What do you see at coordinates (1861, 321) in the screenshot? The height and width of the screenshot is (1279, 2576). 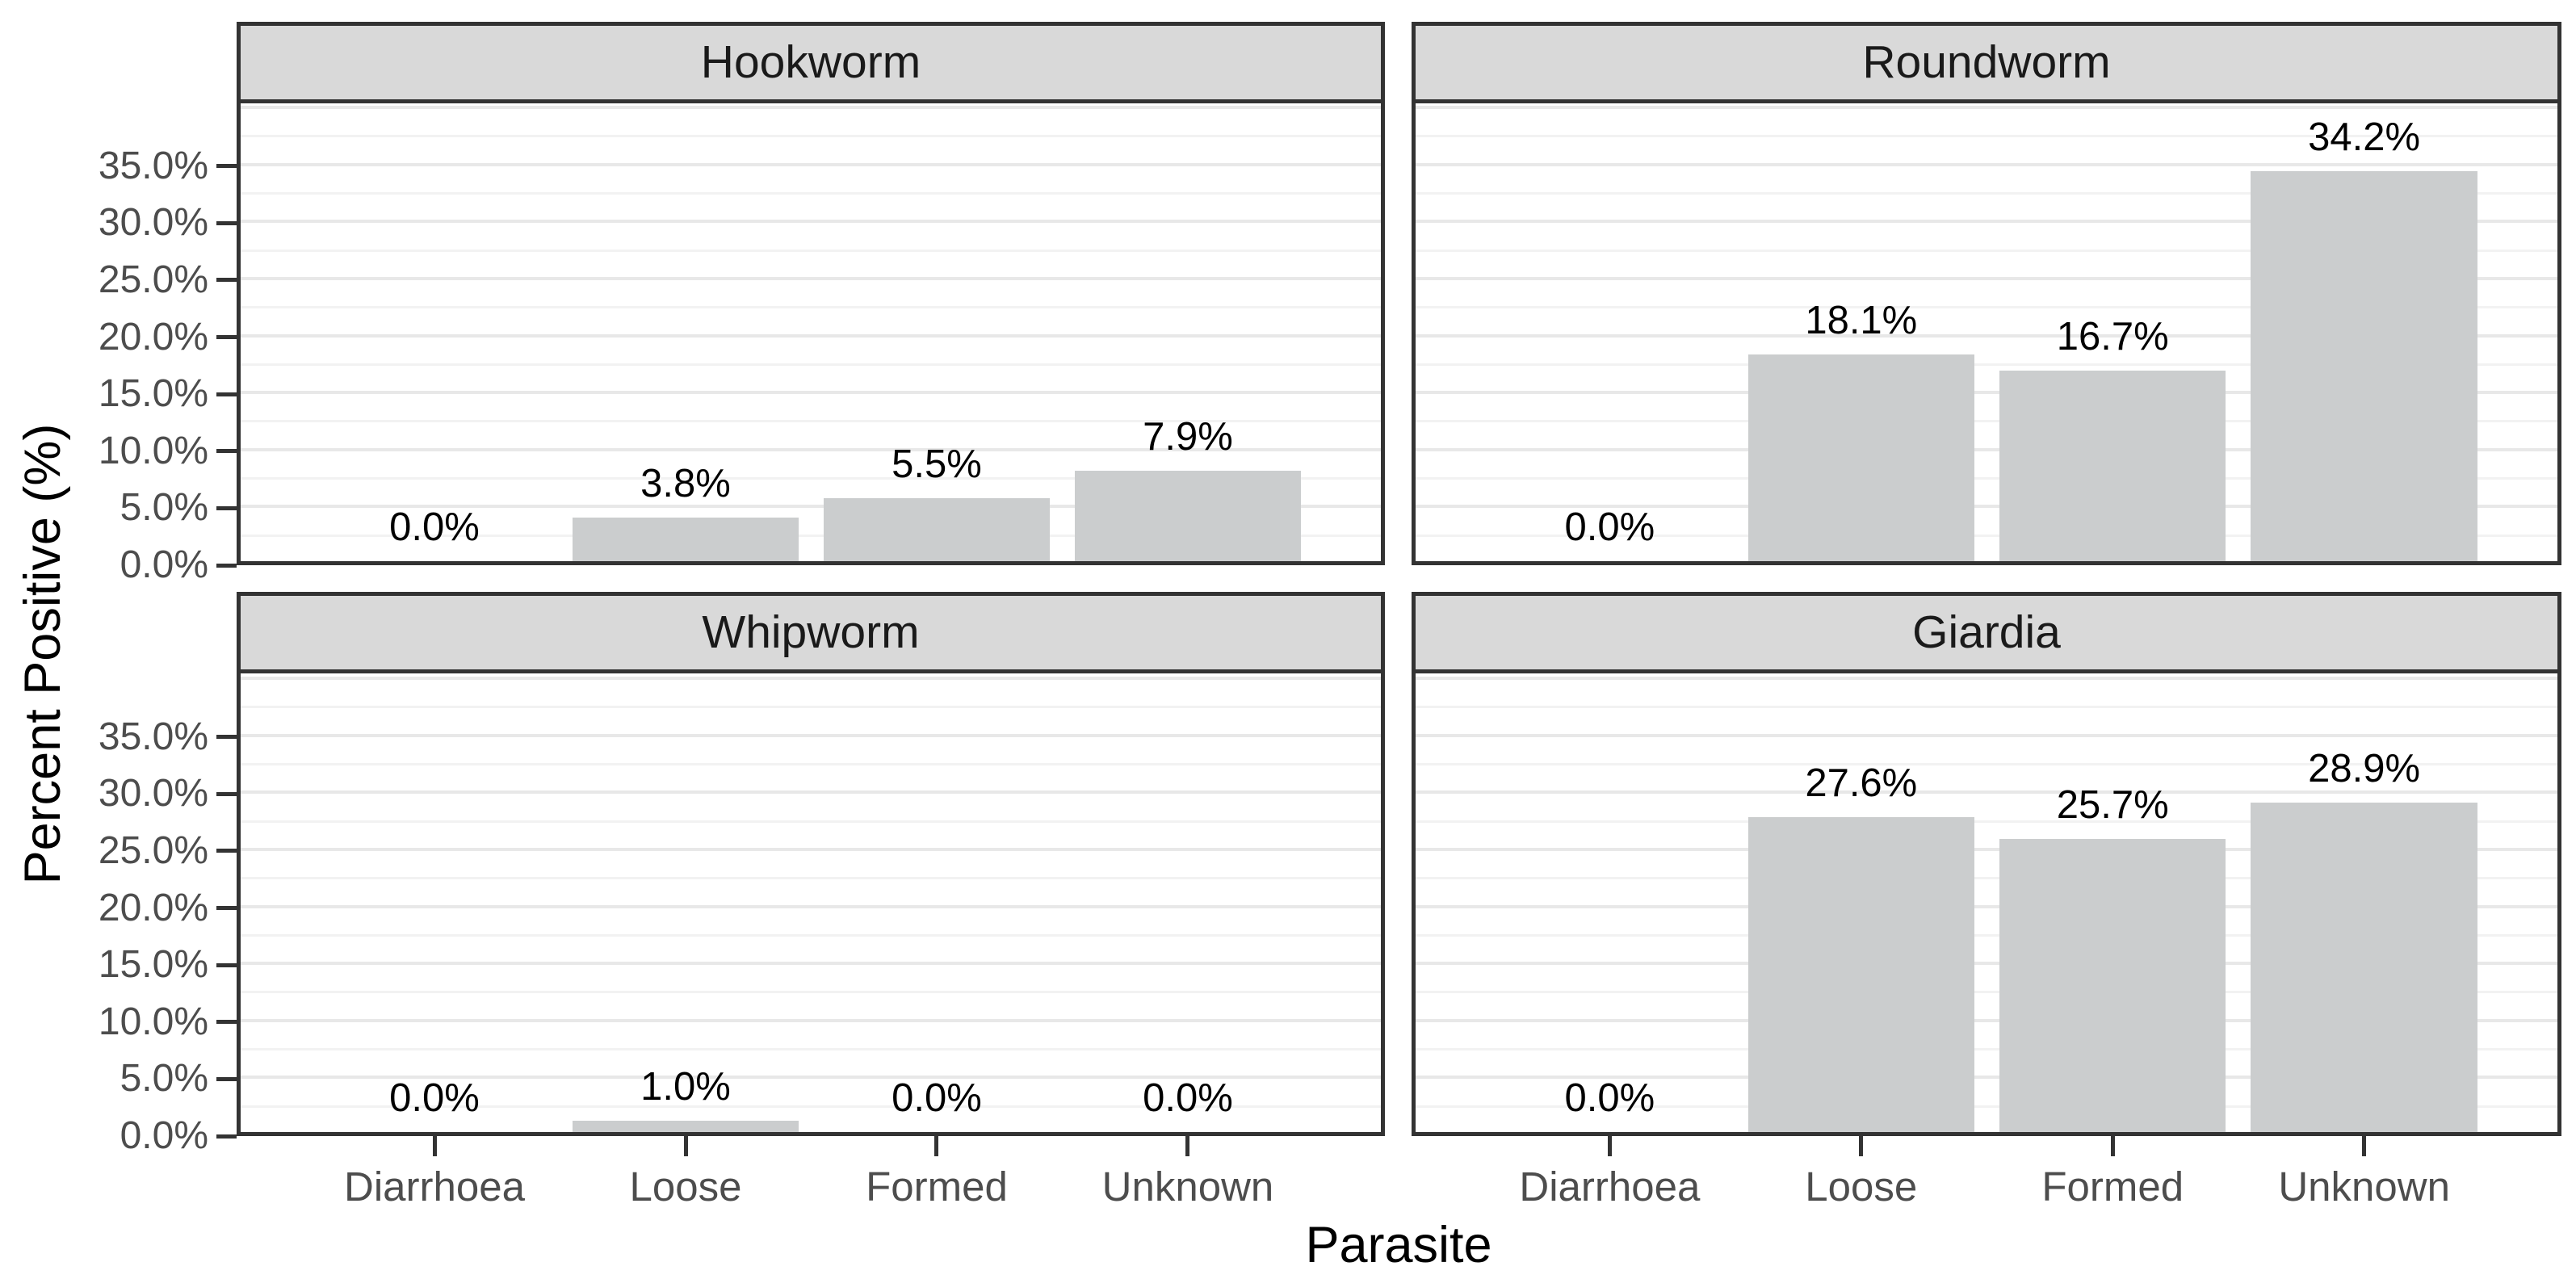 I see `bar-value-label: 18.1%` at bounding box center [1861, 321].